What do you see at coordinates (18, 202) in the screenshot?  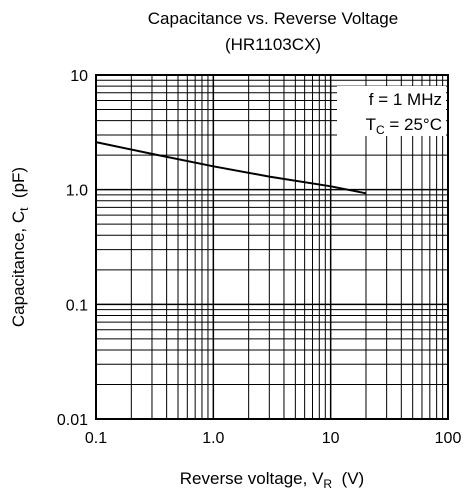 I see `y-axis-label-space` at bounding box center [18, 202].